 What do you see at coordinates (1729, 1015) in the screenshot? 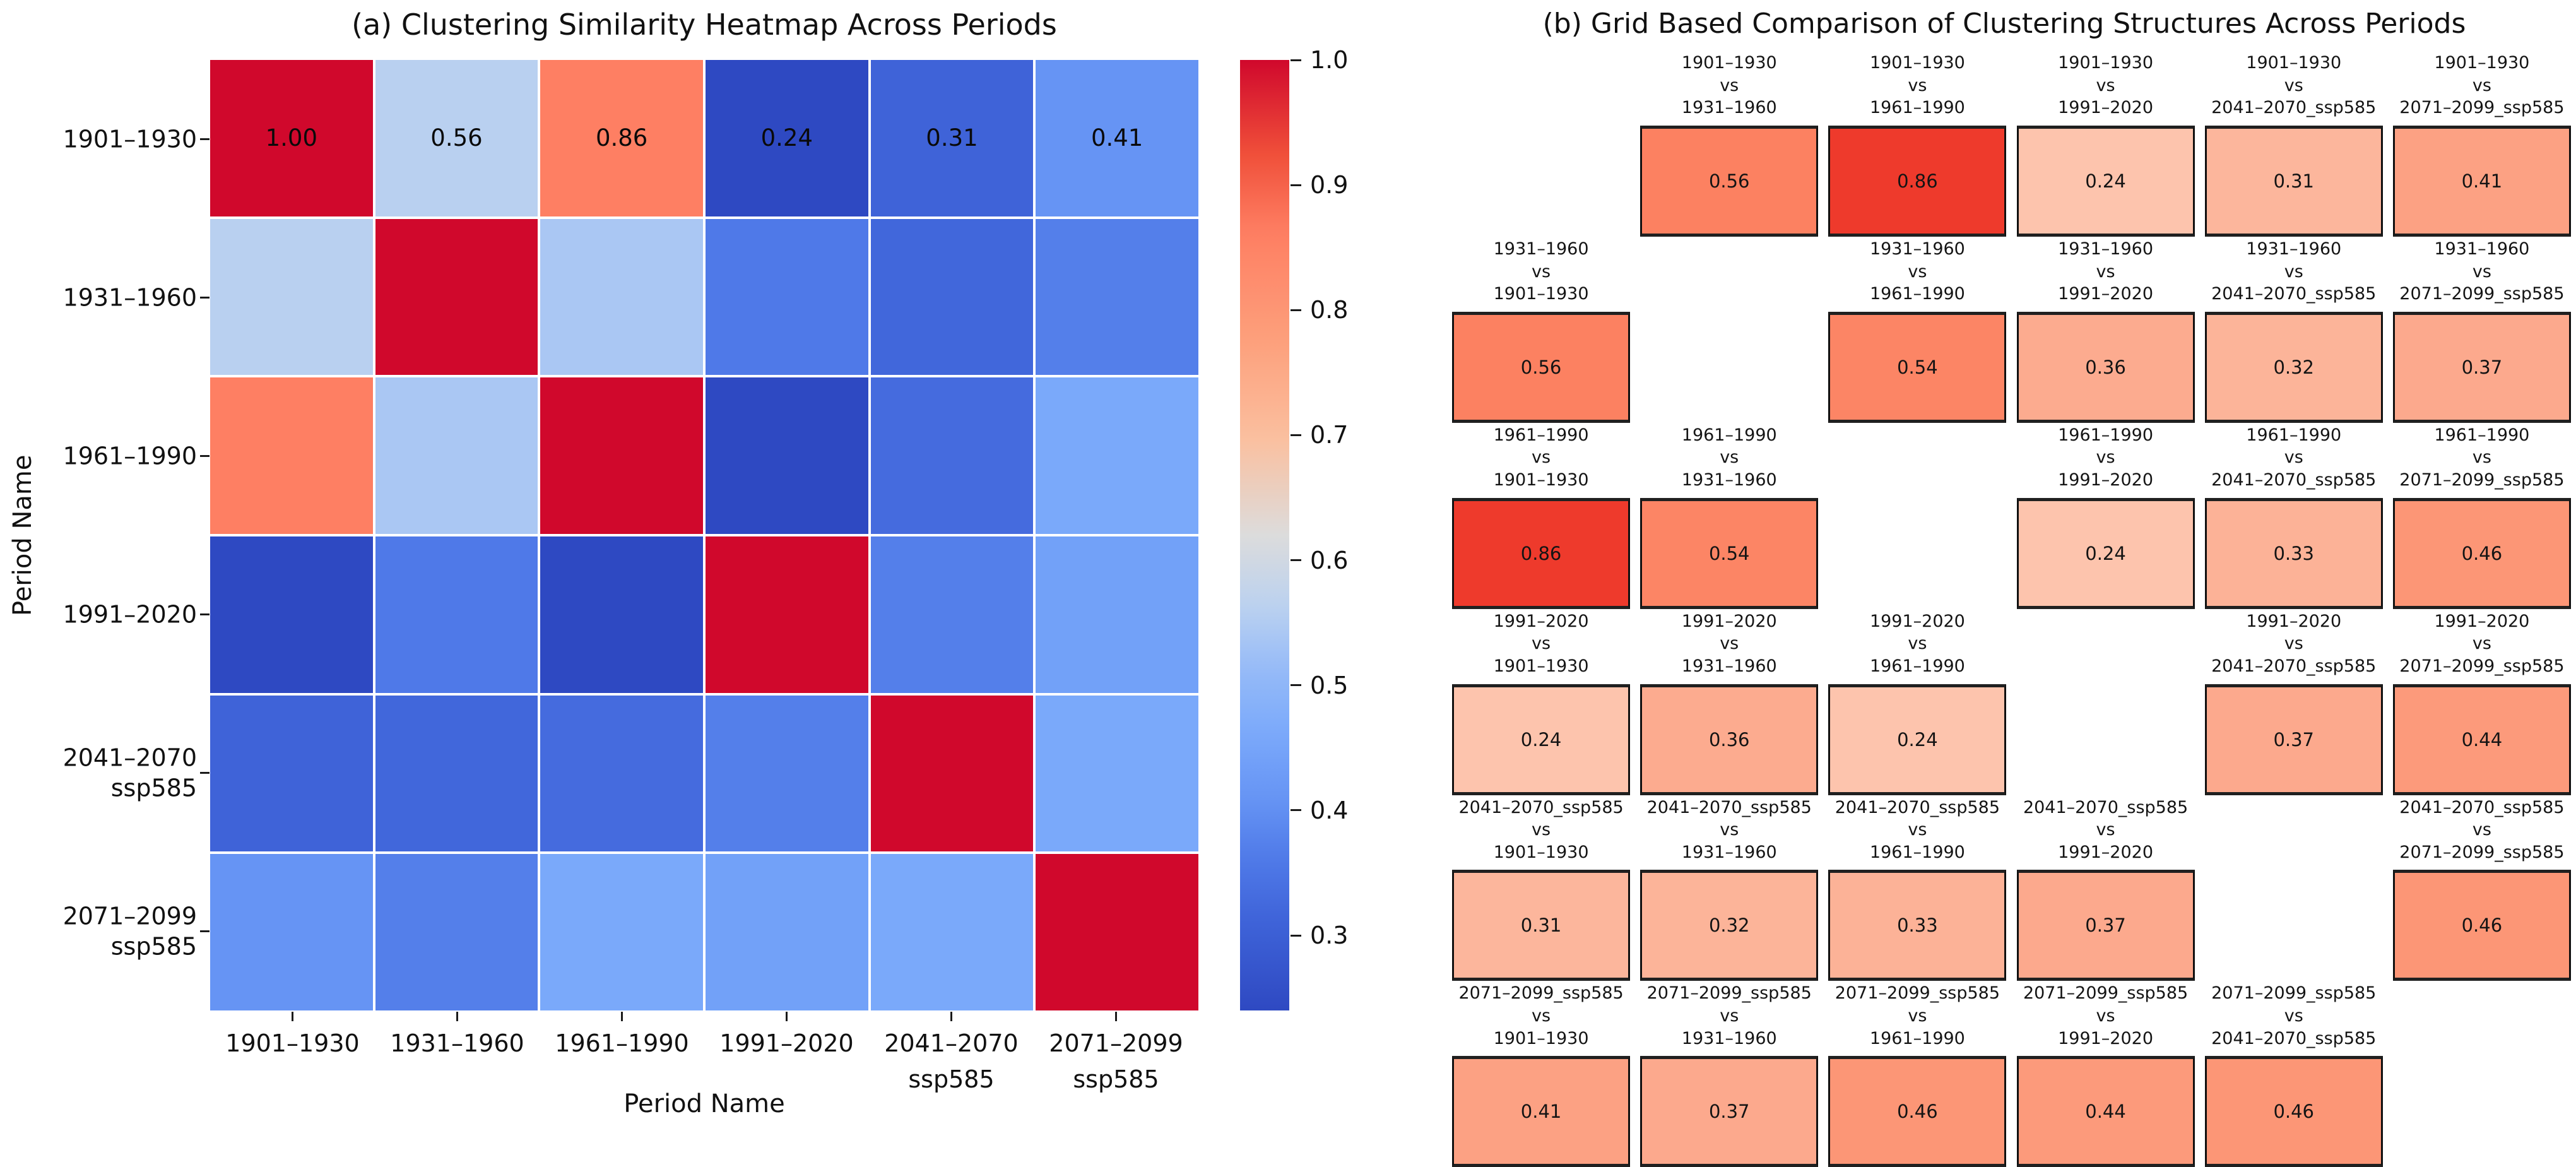
I see `comparison-pair-label: 2071–2099_ssp585 vs 1931–1960` at bounding box center [1729, 1015].